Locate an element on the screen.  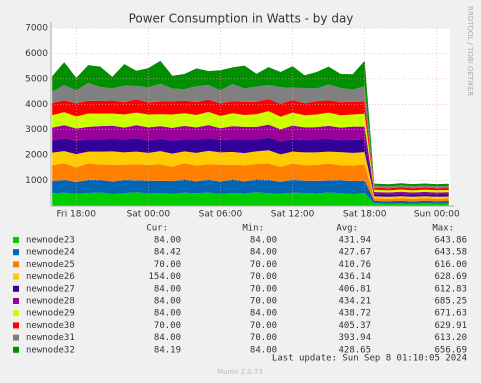
legend-stat: 629.91 is located at coordinates (450, 326).